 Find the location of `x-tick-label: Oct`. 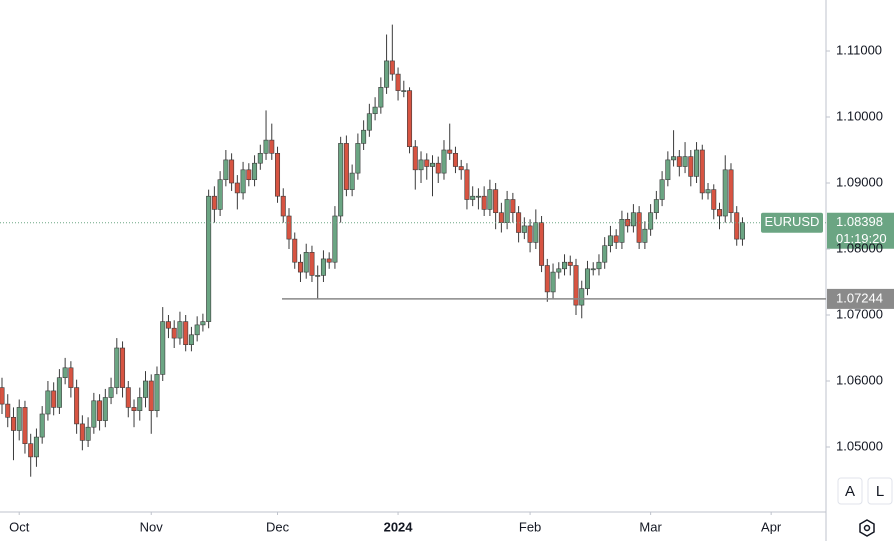

x-tick-label: Oct is located at coordinates (19, 526).